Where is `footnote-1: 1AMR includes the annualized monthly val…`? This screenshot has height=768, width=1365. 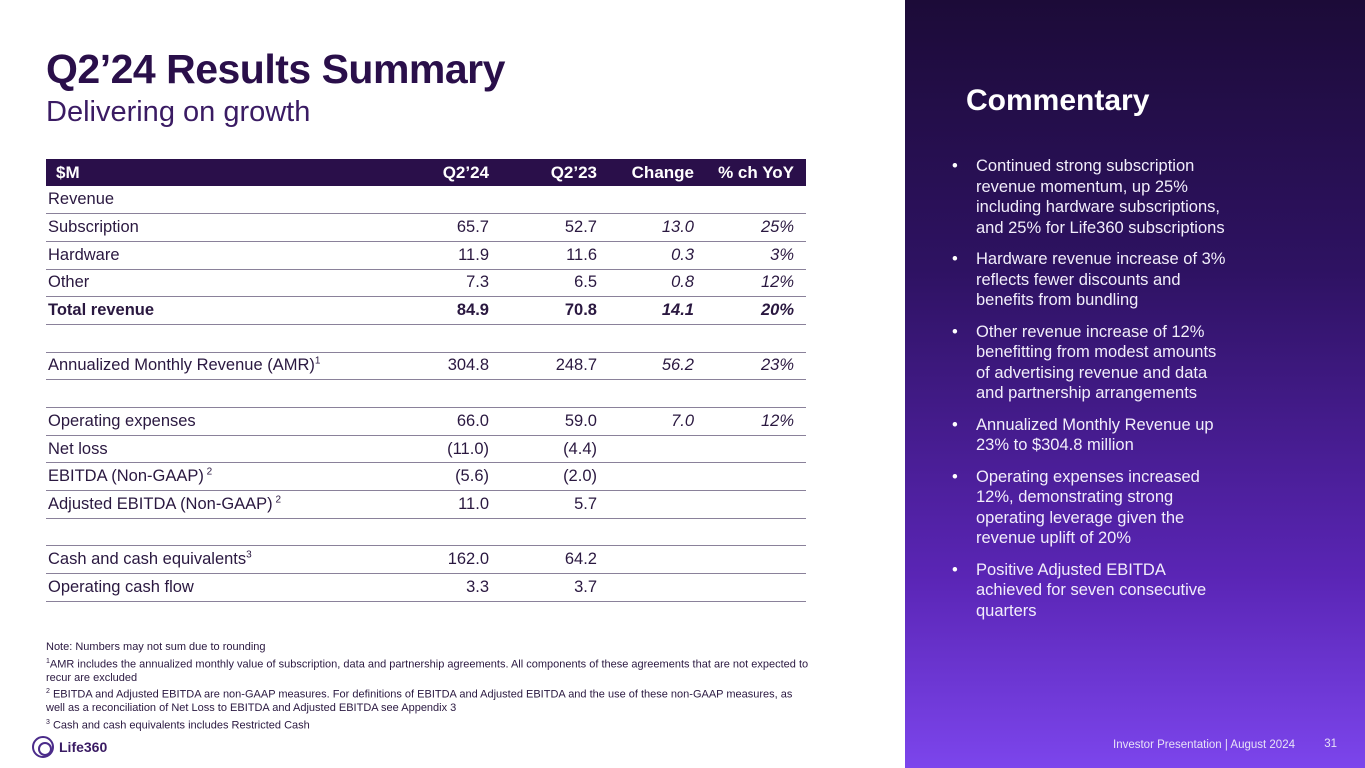
footnote-1: 1AMR includes the annualized monthly val… is located at coordinates (427, 670).